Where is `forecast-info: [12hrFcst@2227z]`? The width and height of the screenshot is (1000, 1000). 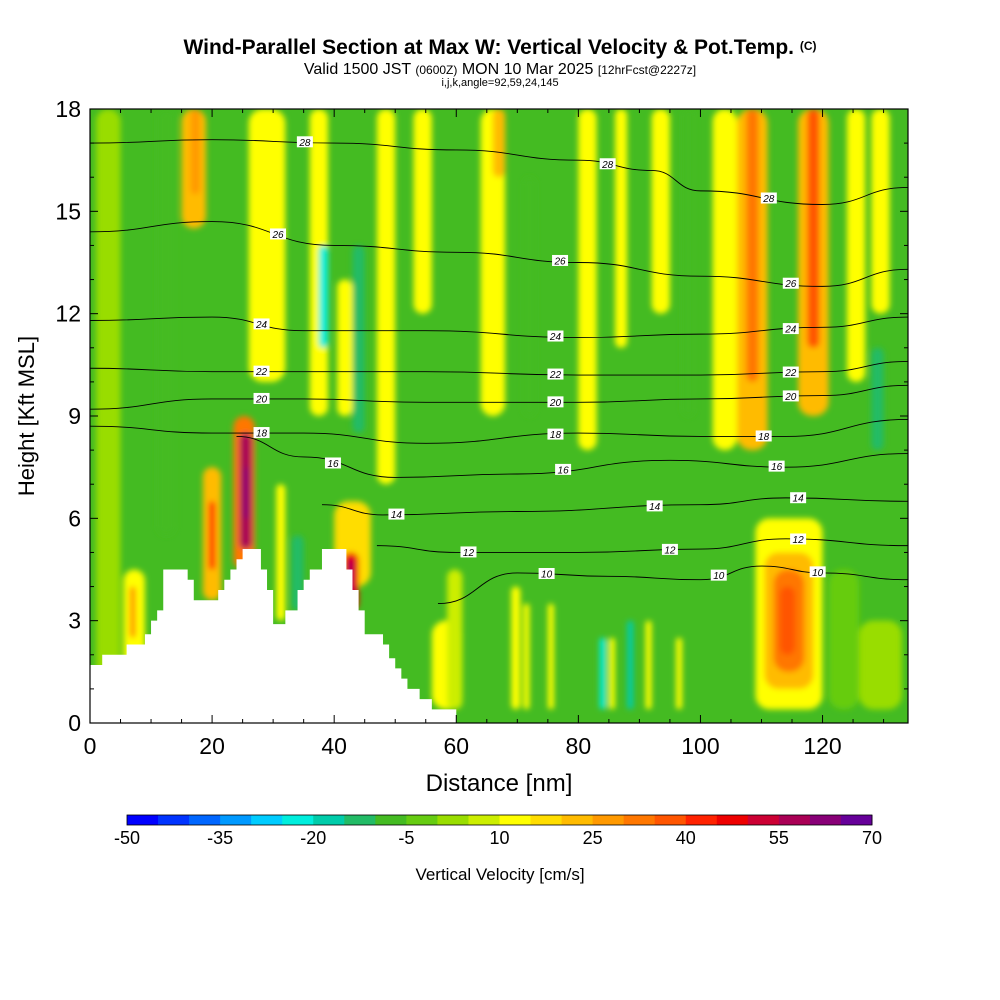
forecast-info: [12hrFcst@2227z] is located at coordinates (647, 70).